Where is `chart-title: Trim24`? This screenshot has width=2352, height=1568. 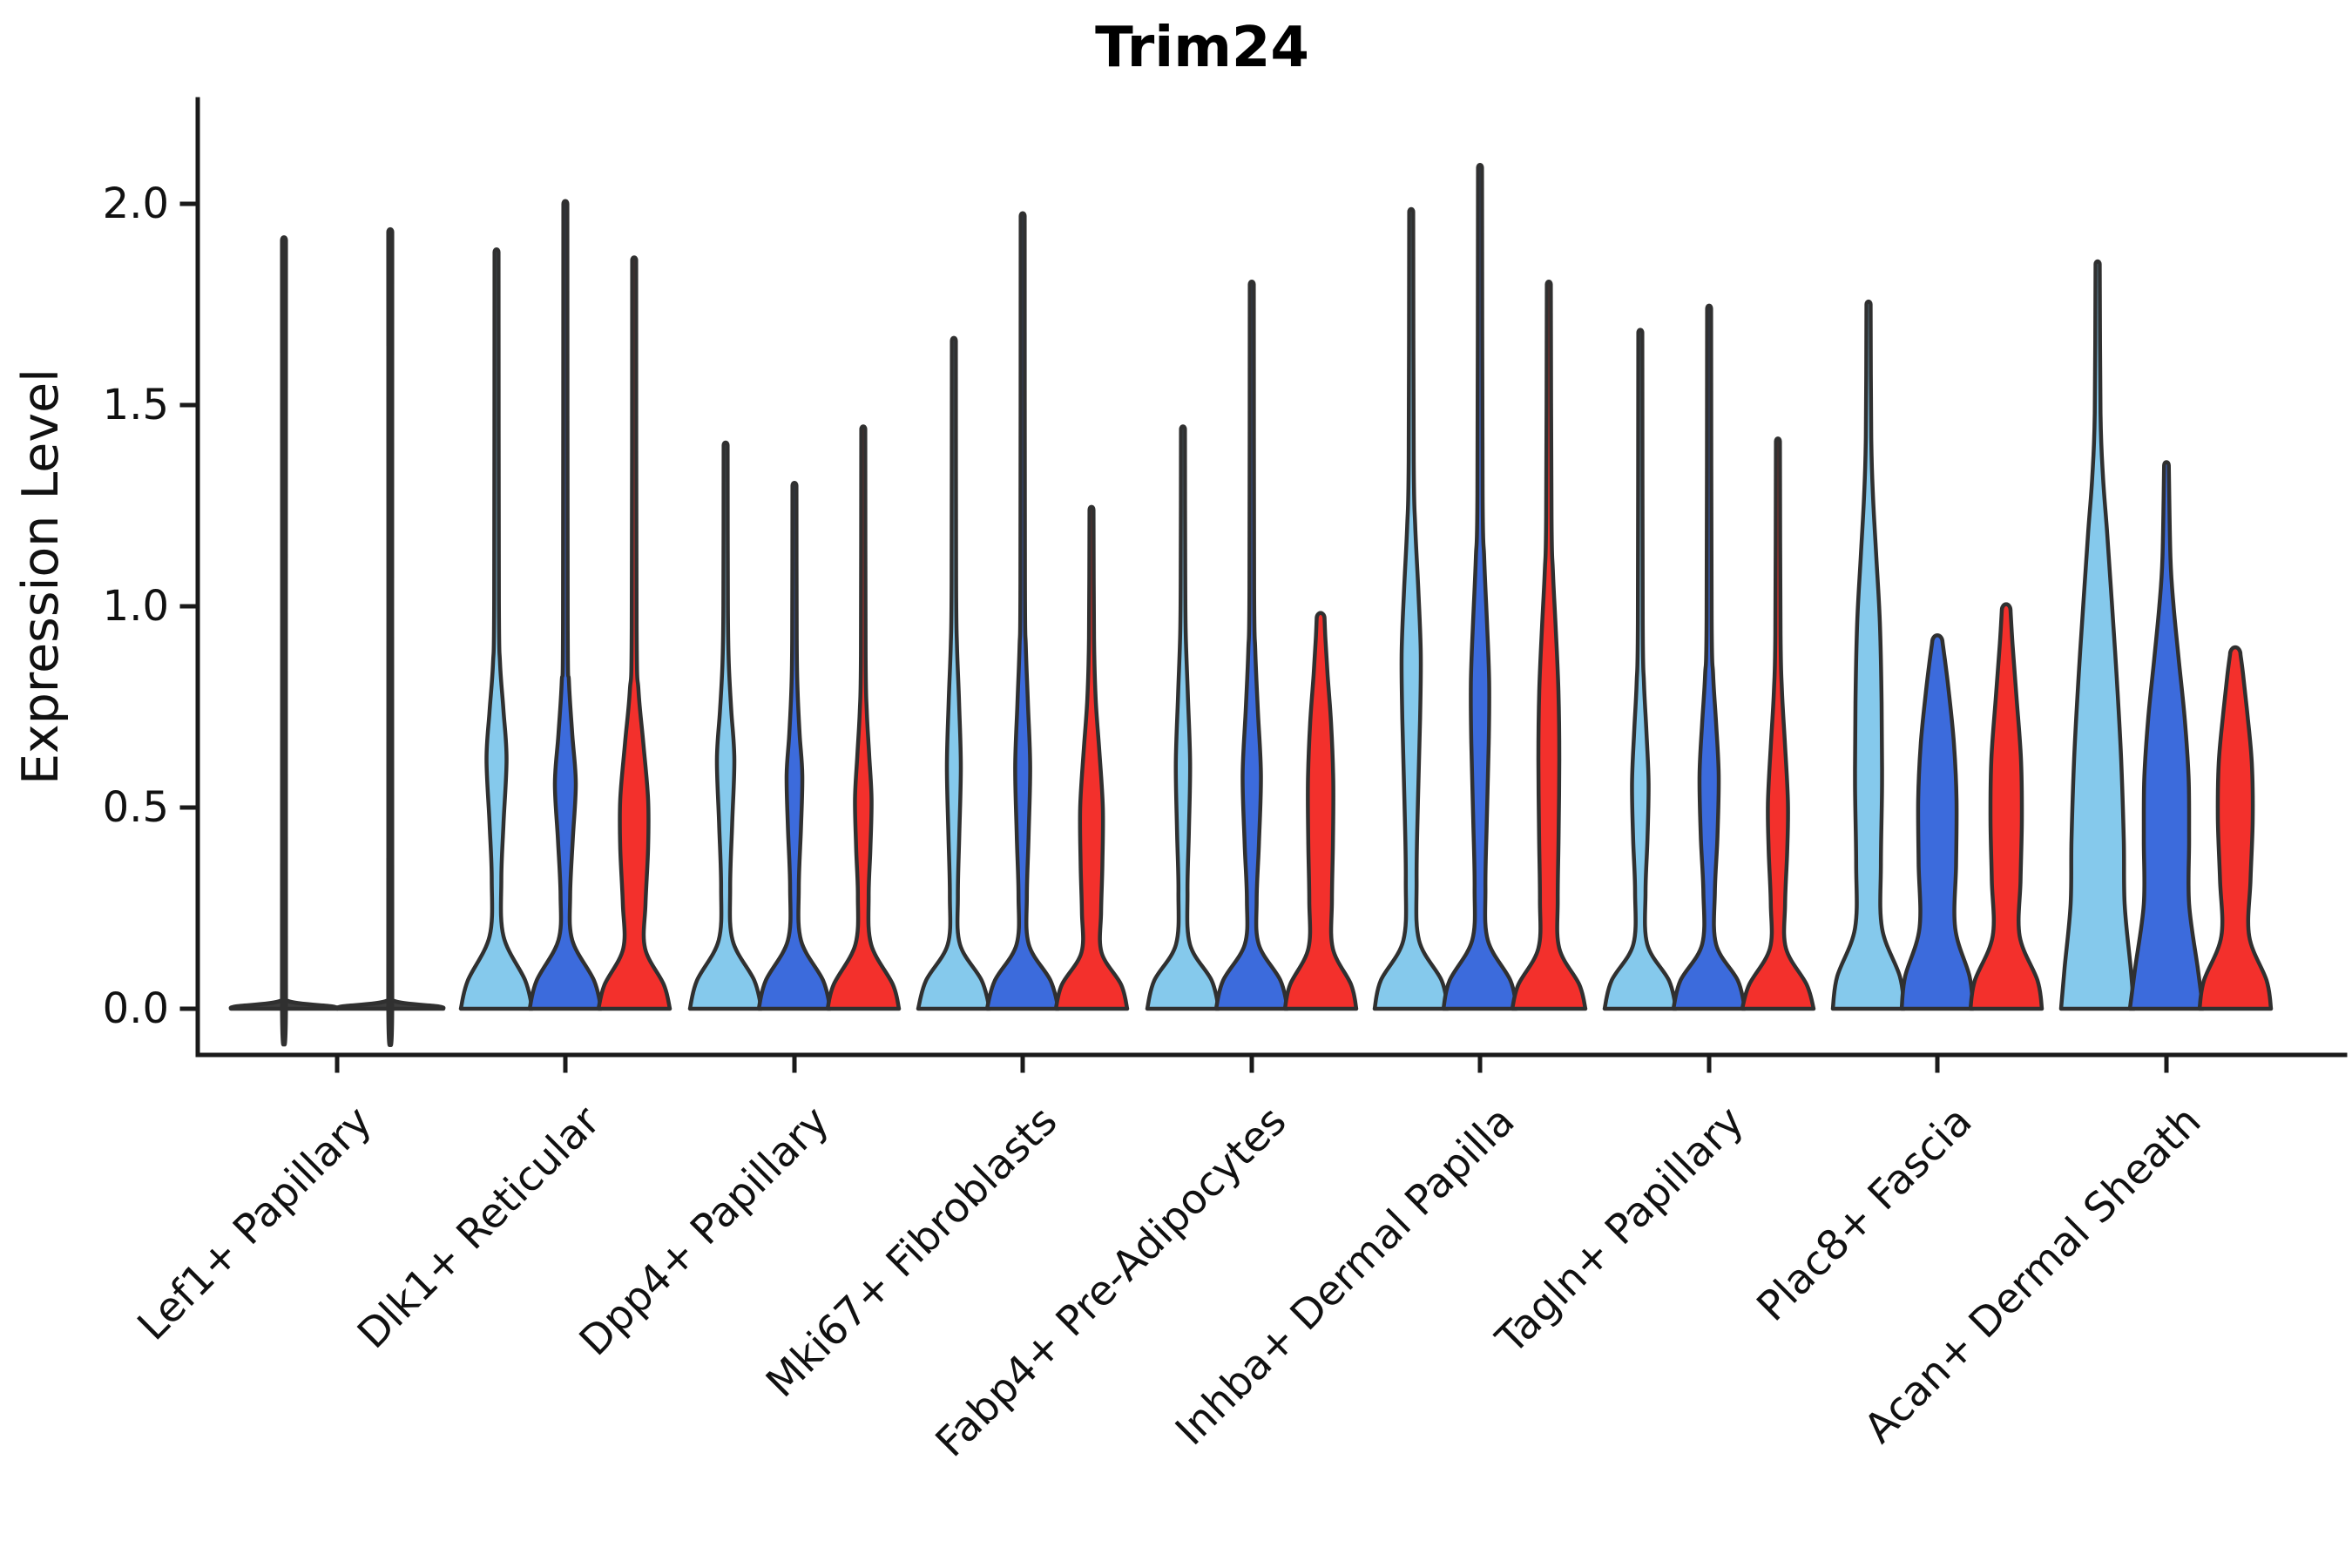 chart-title: Trim24 is located at coordinates (1202, 48).